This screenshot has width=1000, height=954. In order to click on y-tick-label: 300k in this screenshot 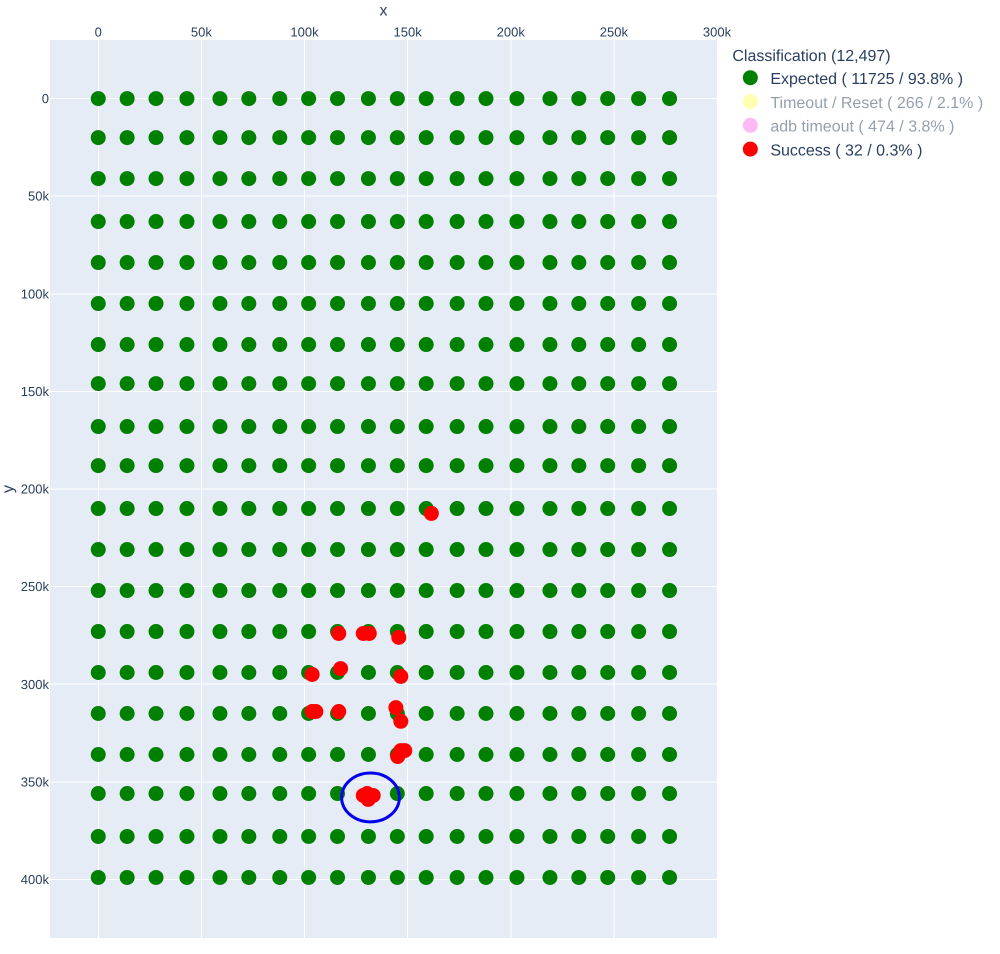, I will do `click(35, 684)`.